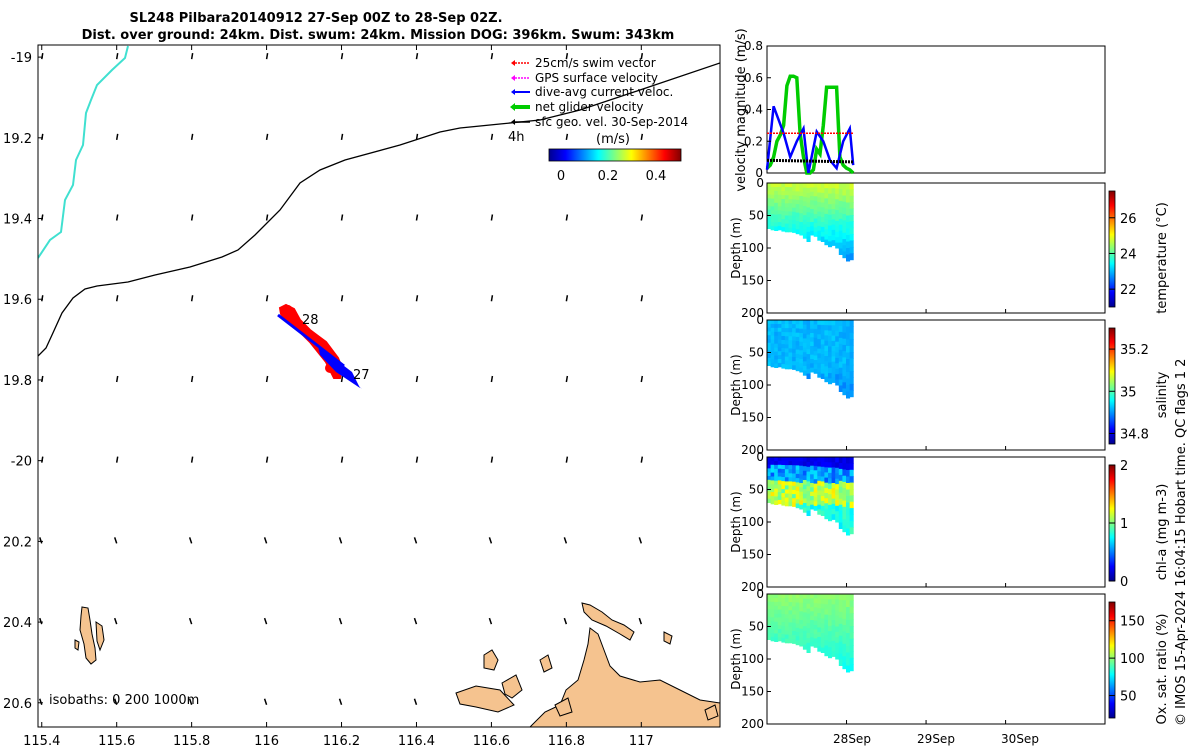 The height and width of the screenshot is (750, 1200). Describe the element at coordinates (583, 63) in the screenshot. I see `legend-item-swim: 25cm/s swim vector` at that location.